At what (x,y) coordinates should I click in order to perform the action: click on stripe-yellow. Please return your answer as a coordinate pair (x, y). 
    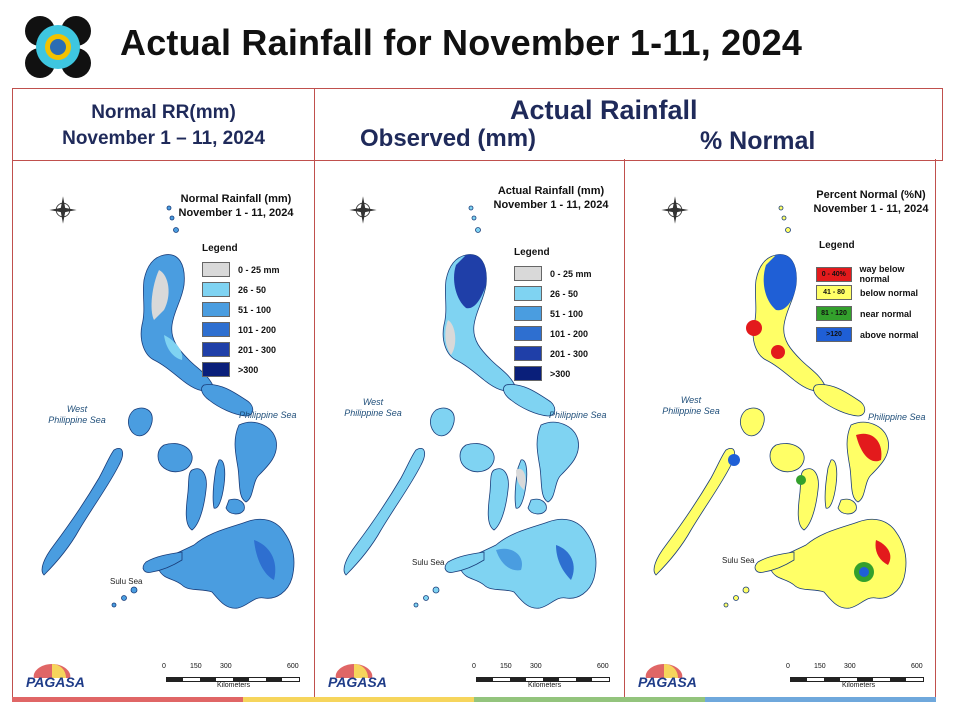
    Looking at the image, I should click on (358, 699).